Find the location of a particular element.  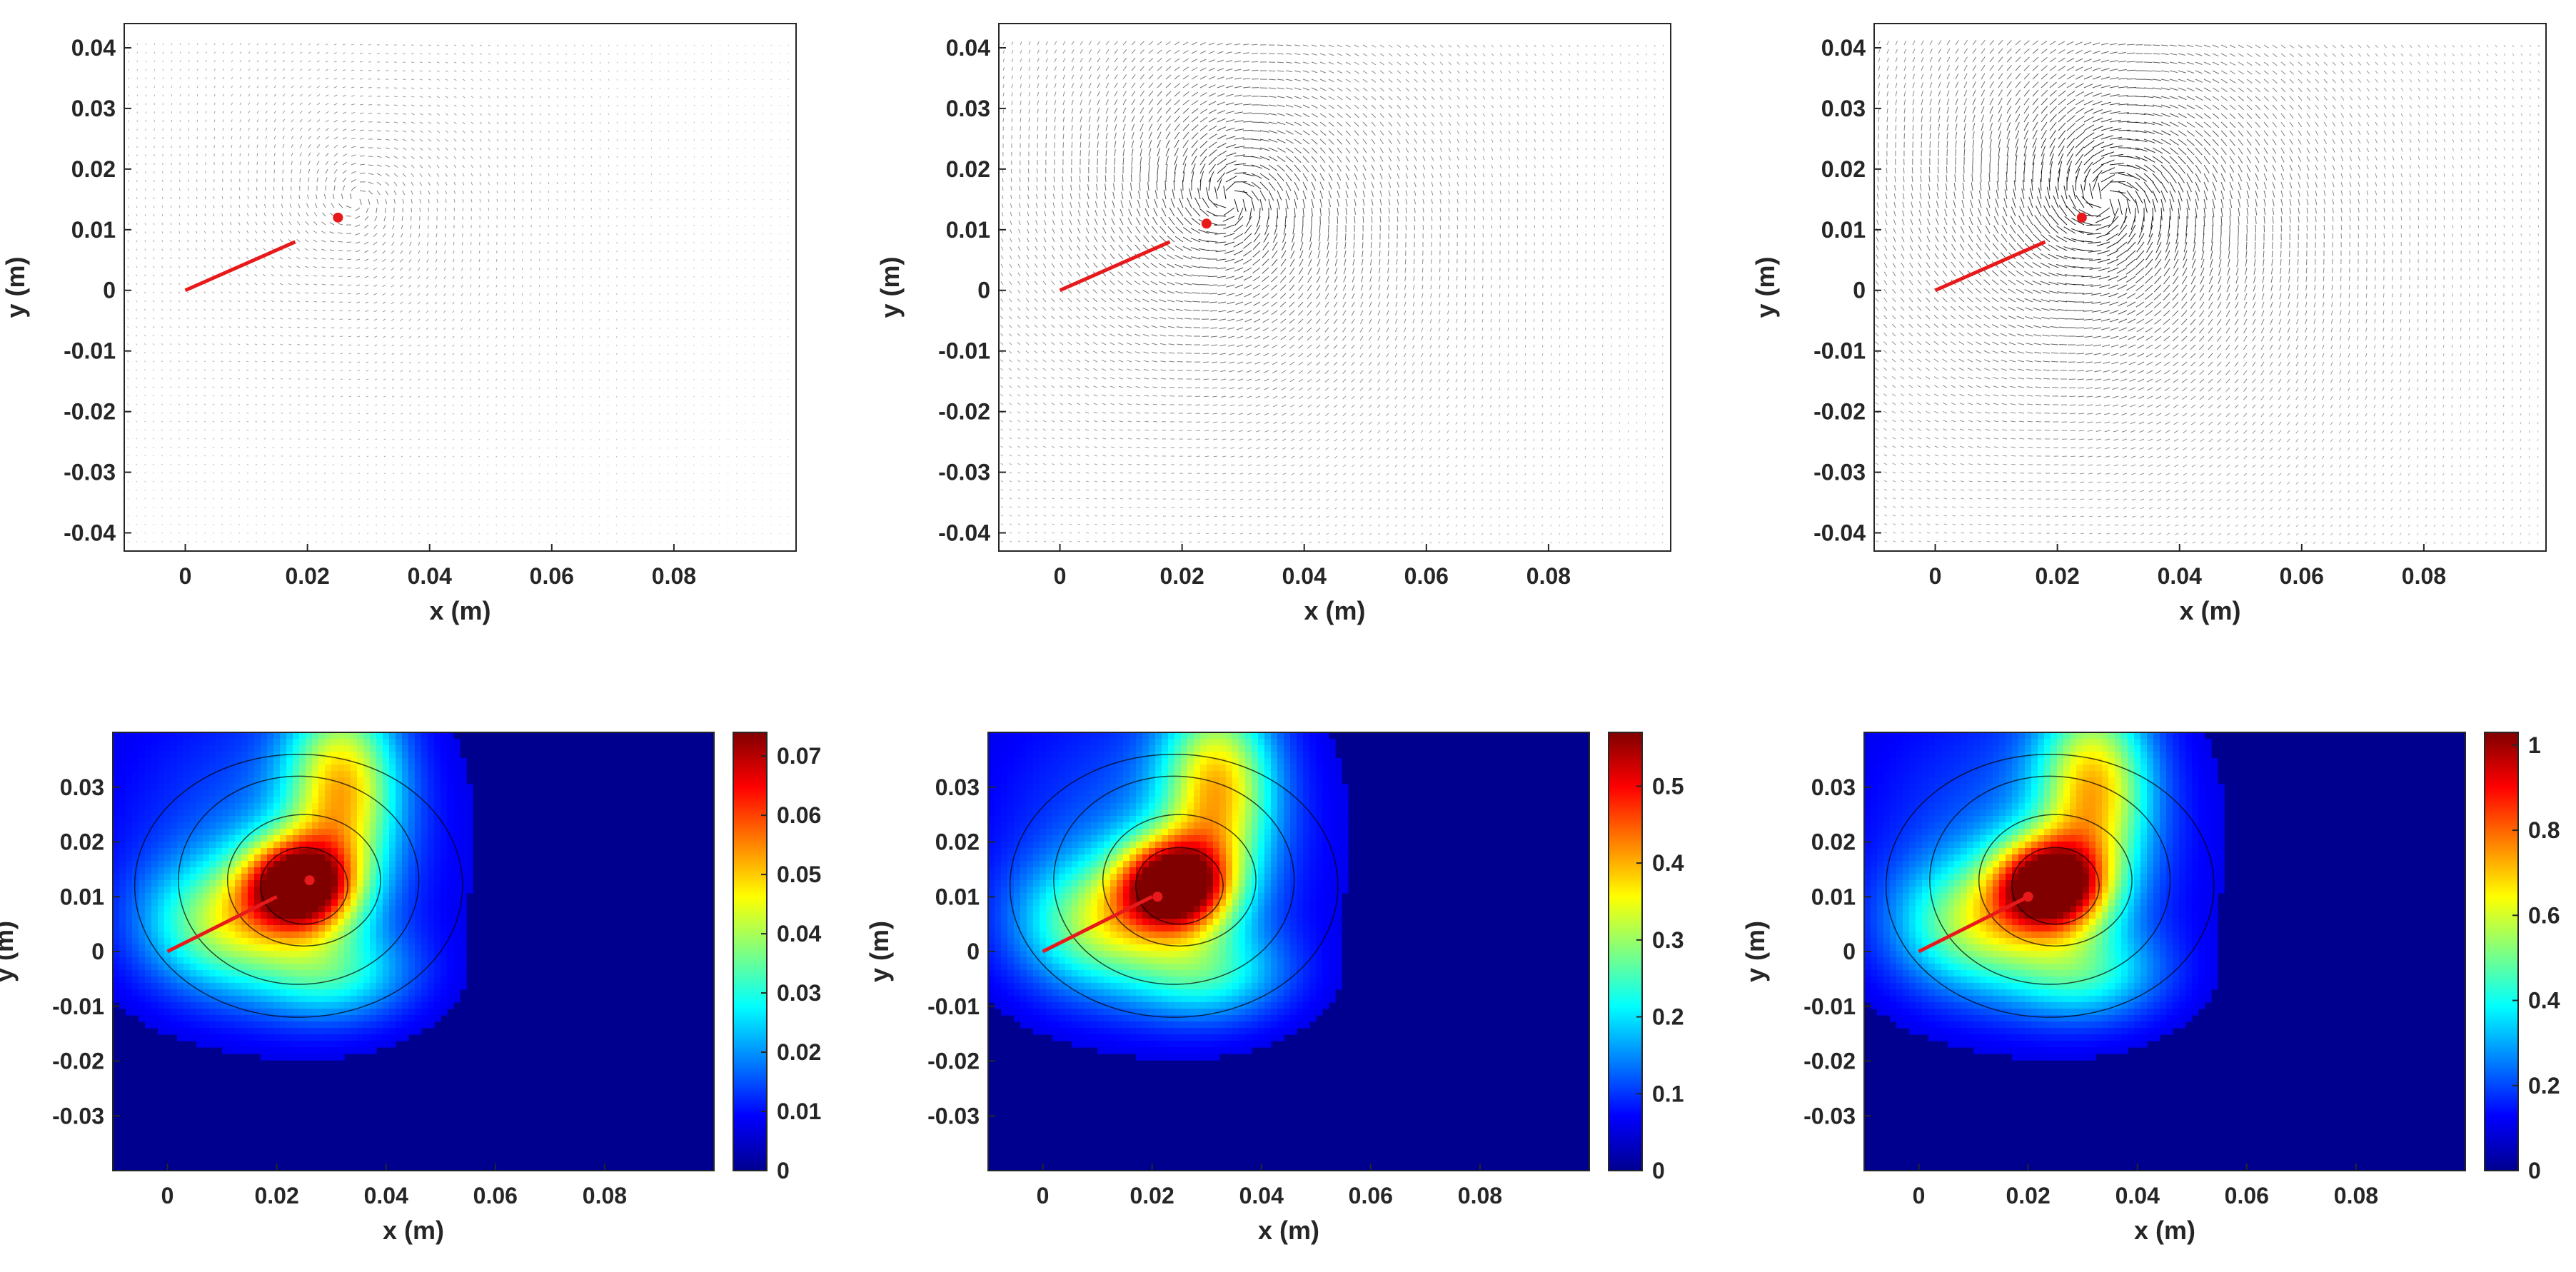

y-axis-label: y (m) is located at coordinates (15, 287).